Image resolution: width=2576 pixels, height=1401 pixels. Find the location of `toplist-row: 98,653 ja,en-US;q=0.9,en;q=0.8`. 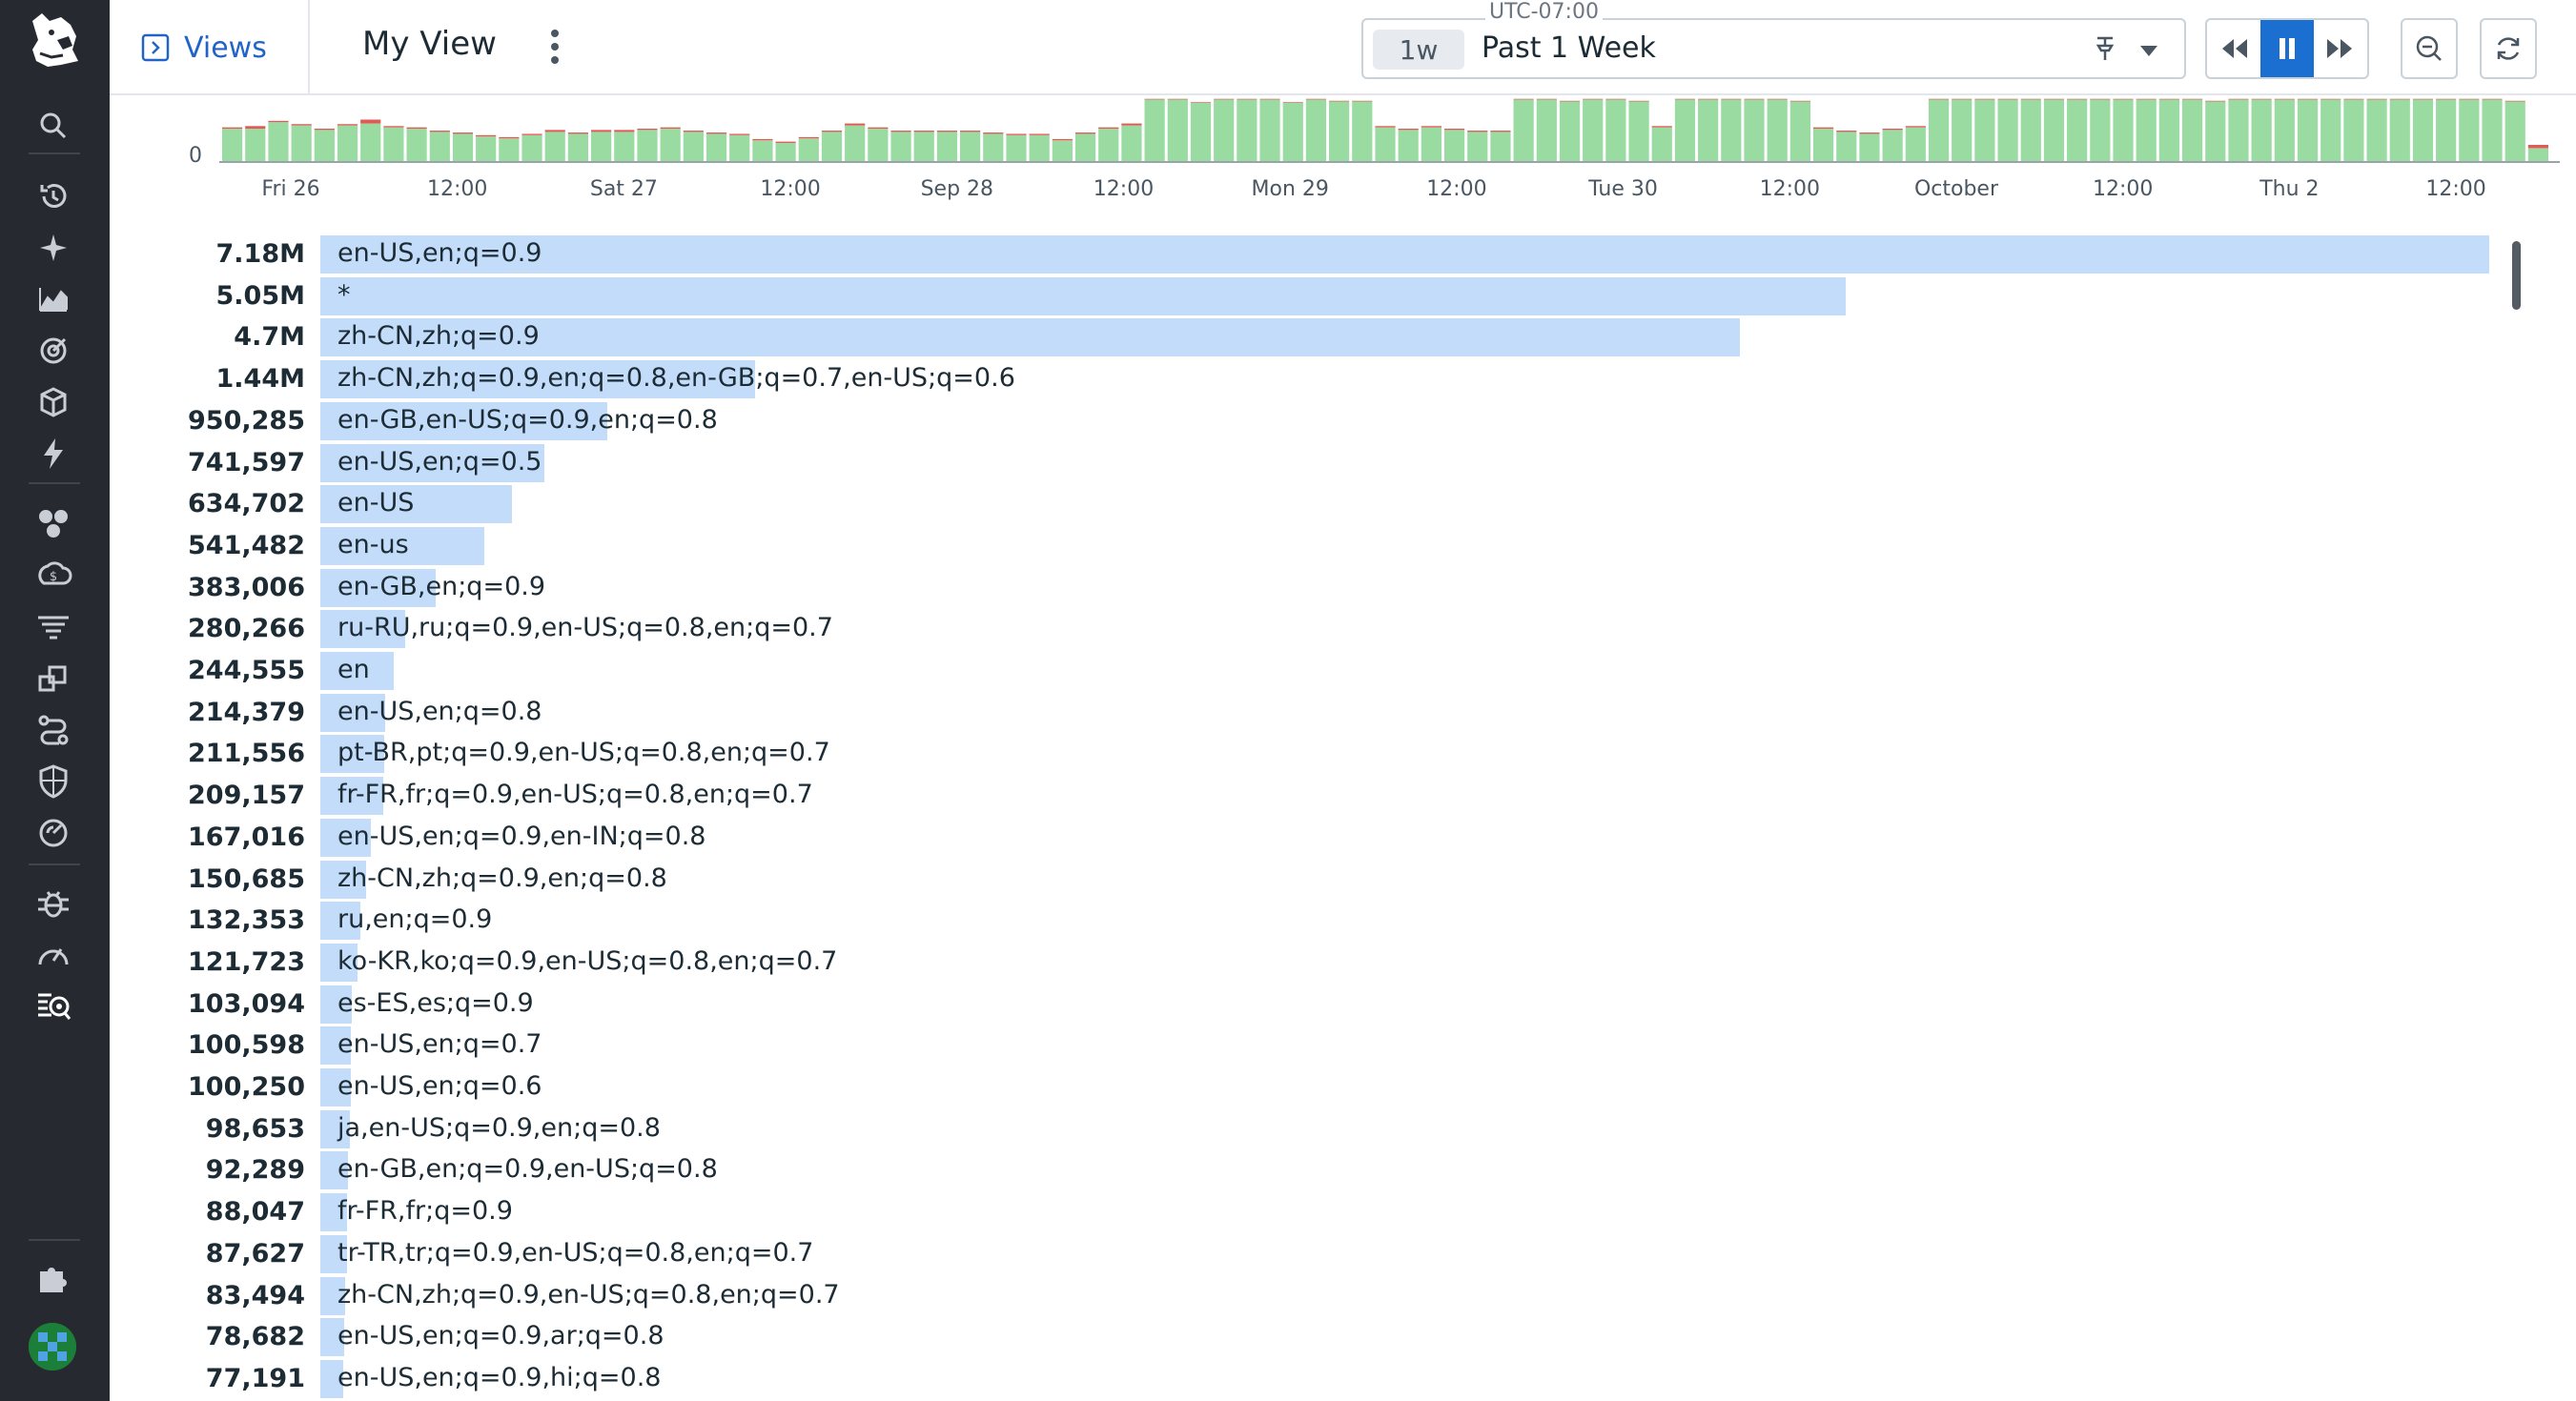

toplist-row: 98,653 ja,en-US;q=0.9,en;q=0.8 is located at coordinates (1302, 1129).